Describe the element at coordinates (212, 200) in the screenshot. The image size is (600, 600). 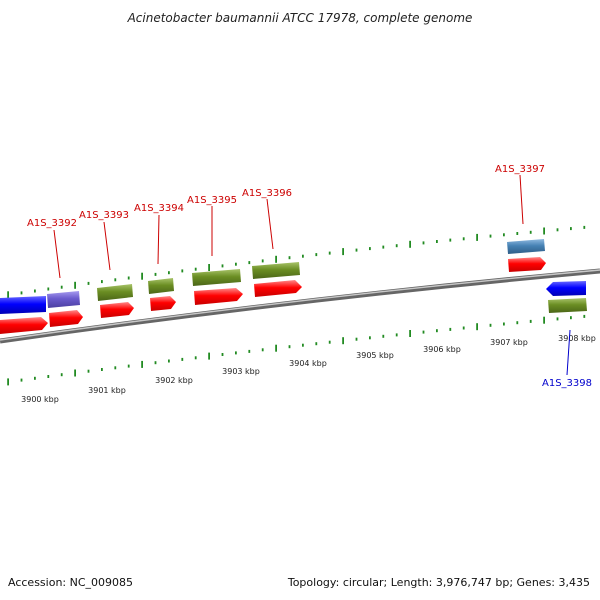
I see `gene-label-a1s-3395: A1S_3395` at that location.